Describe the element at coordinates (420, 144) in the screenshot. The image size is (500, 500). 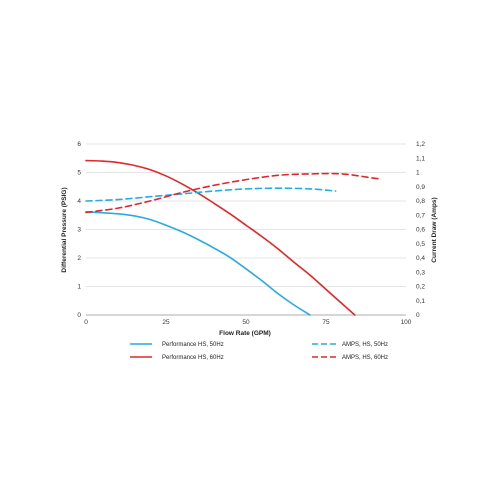
I see `y2-tick-label: 1,2` at that location.